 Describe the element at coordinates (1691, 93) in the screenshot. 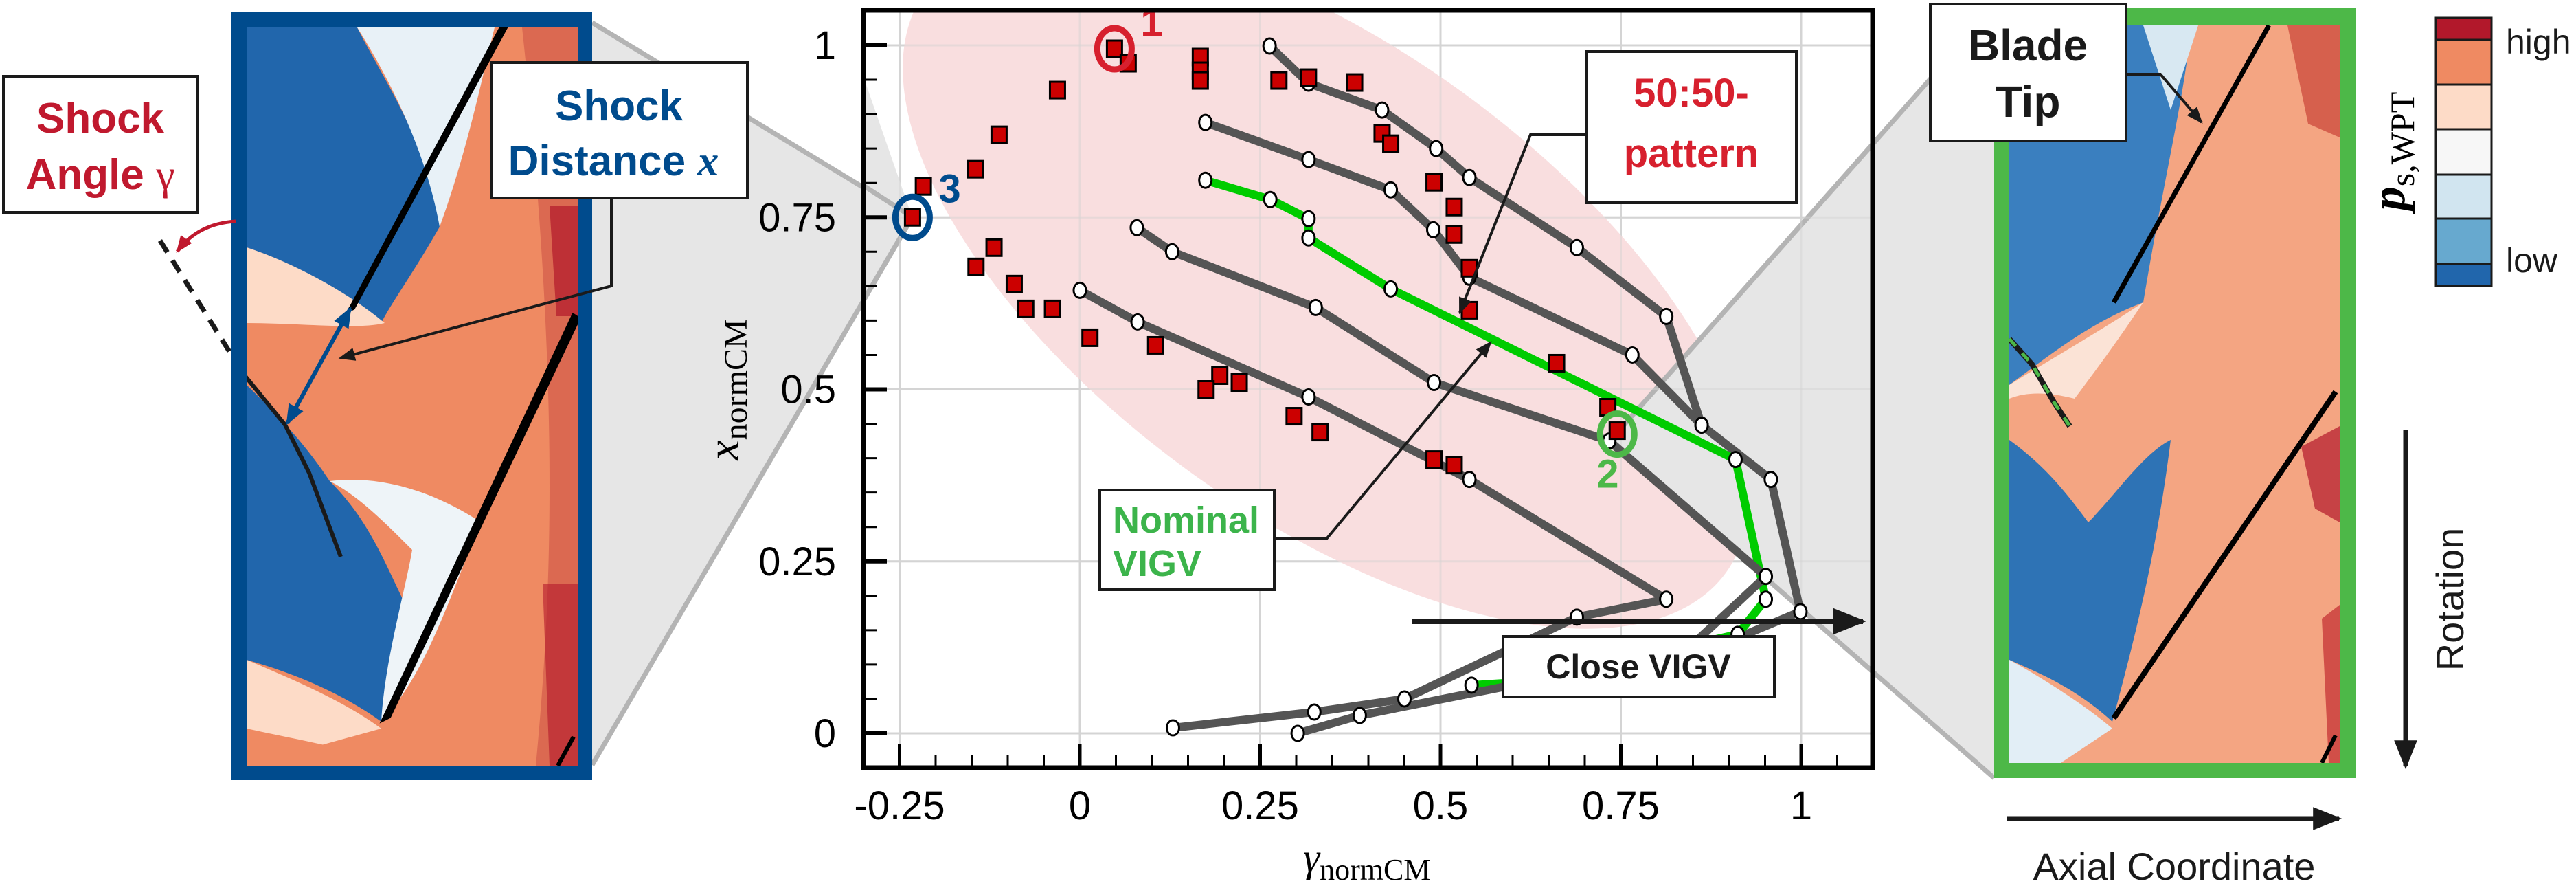

I see `annotation-50-50-line1: 50:50-` at that location.